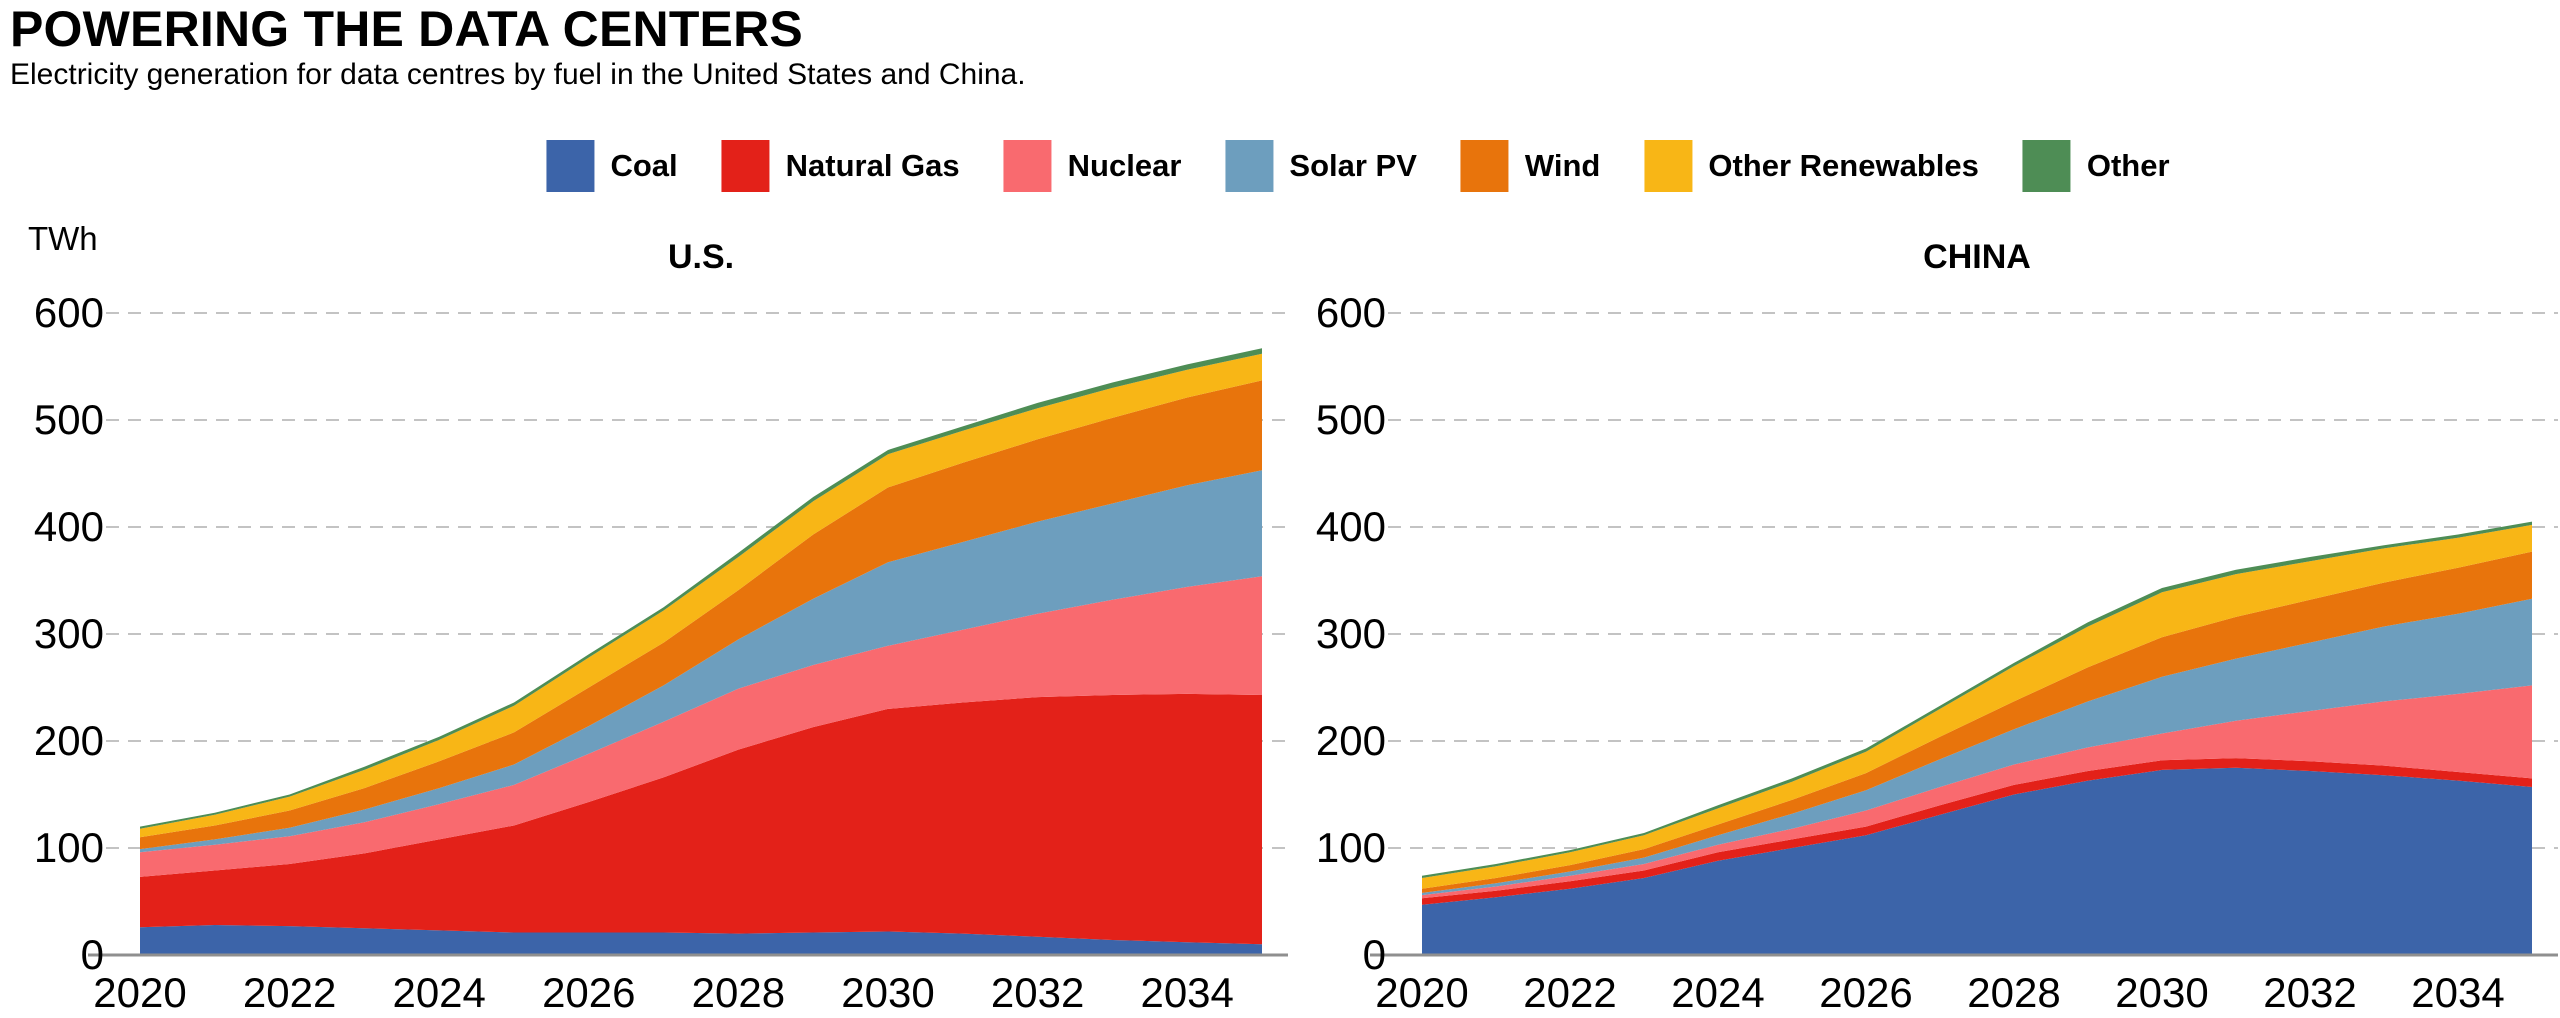  What do you see at coordinates (1843, 165) in the screenshot?
I see `legend-label: Other Renewables` at bounding box center [1843, 165].